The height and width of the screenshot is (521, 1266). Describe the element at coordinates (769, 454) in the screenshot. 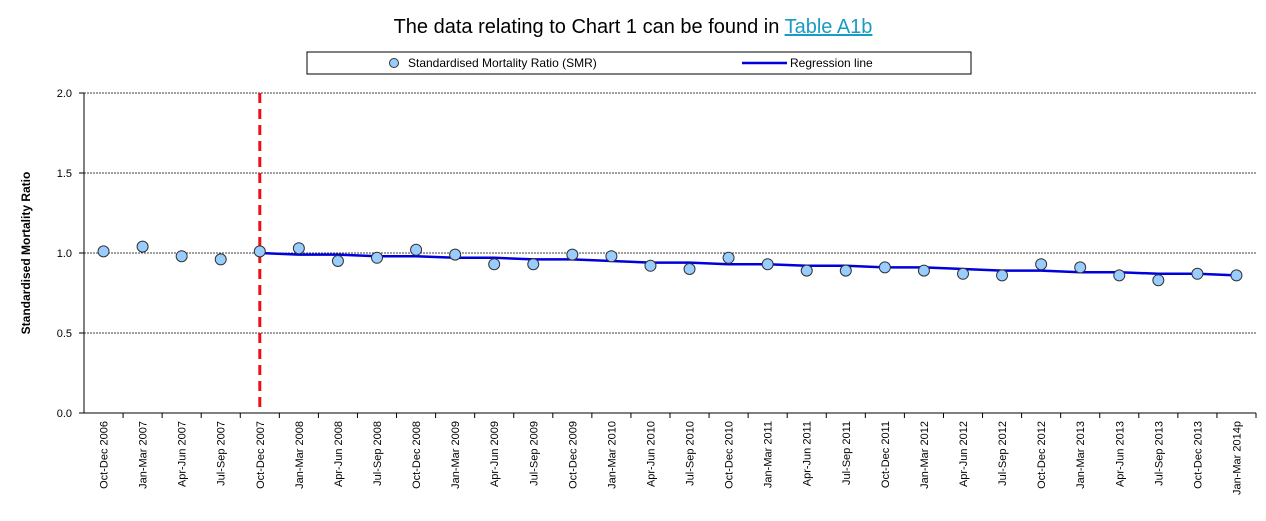

I see `x-tick-label: Jan-Mar 2011` at that location.